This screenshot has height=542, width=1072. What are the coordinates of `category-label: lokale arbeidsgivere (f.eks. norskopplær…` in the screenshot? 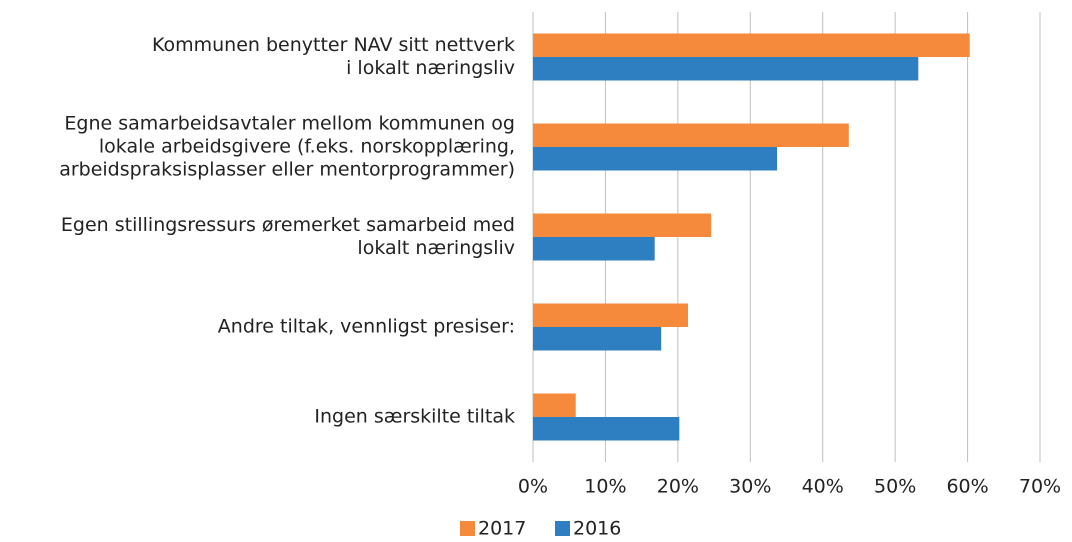 It's located at (307, 147).